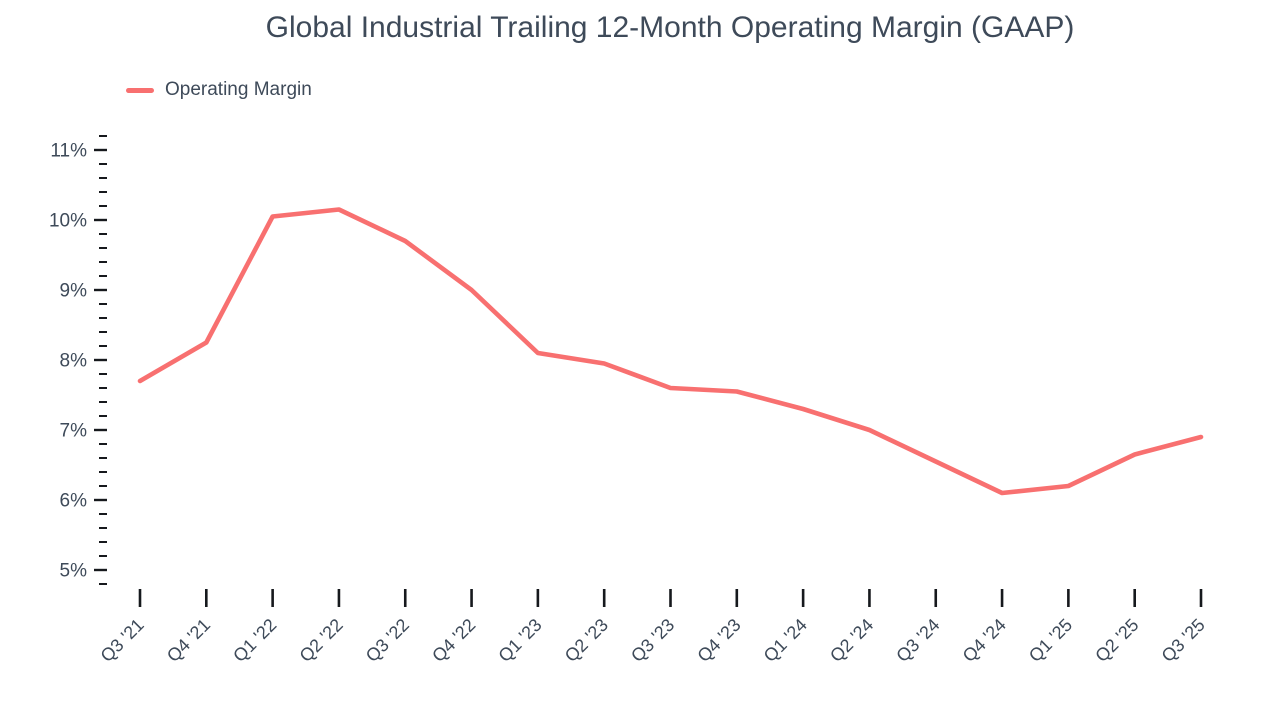  I want to click on y-axis-tick-label: 10%, so click(68, 221).